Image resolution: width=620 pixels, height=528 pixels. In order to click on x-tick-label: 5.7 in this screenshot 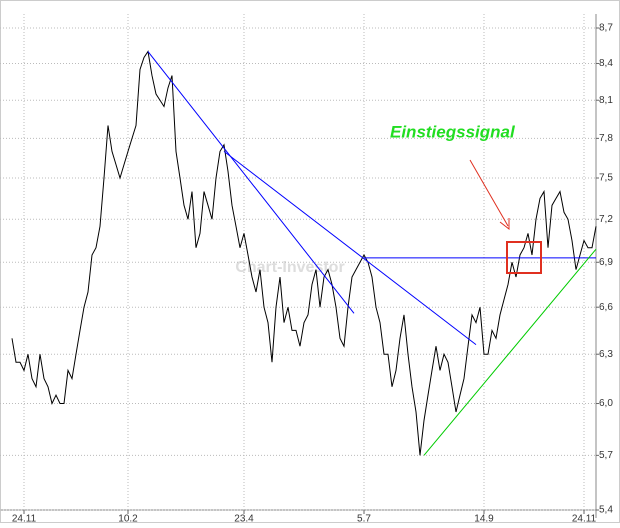, I will do `click(364, 518)`.